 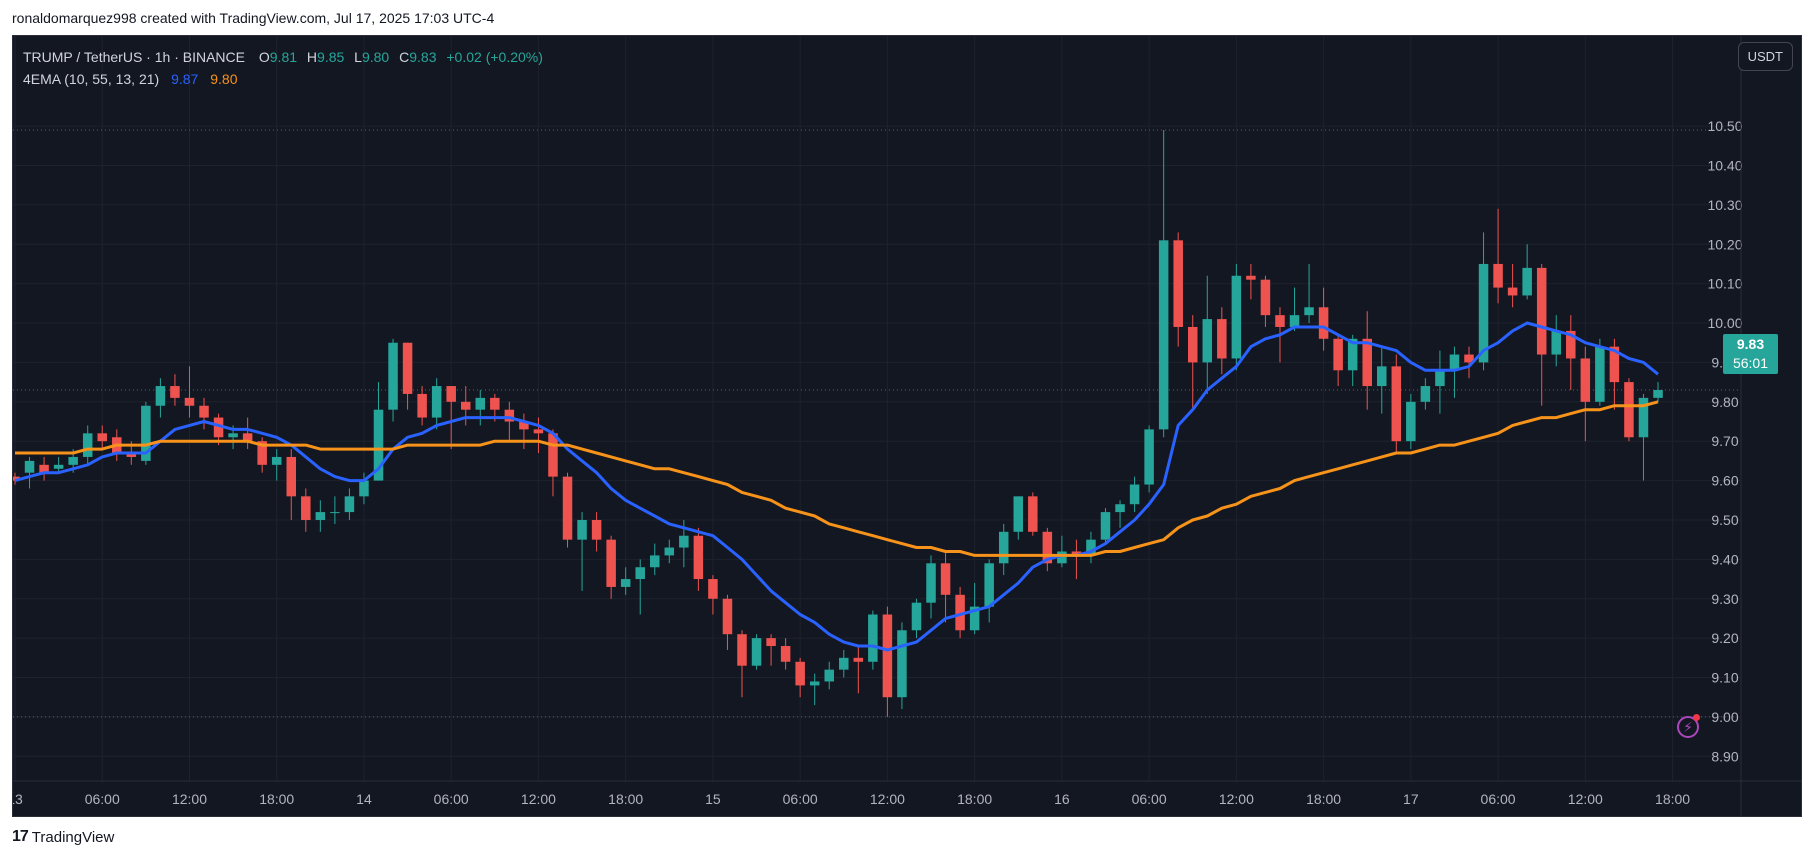 I want to click on indicator-row: 4EMA (10, 55, 13, 21) 9.87 9.80, so click(x=283, y=79).